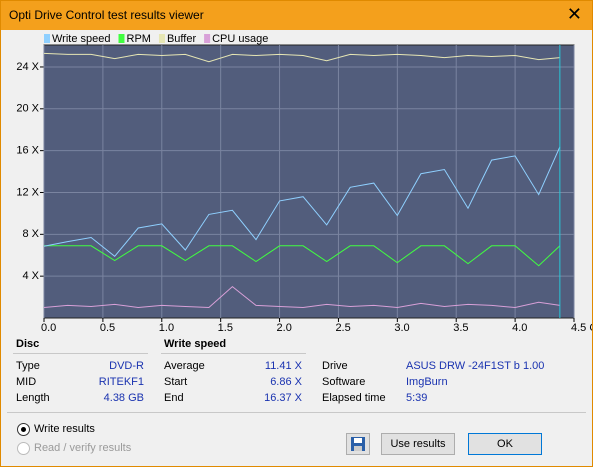 The width and height of the screenshot is (593, 467). Describe the element at coordinates (81, 39) in the screenshot. I see `legend-label: Write speed` at that location.